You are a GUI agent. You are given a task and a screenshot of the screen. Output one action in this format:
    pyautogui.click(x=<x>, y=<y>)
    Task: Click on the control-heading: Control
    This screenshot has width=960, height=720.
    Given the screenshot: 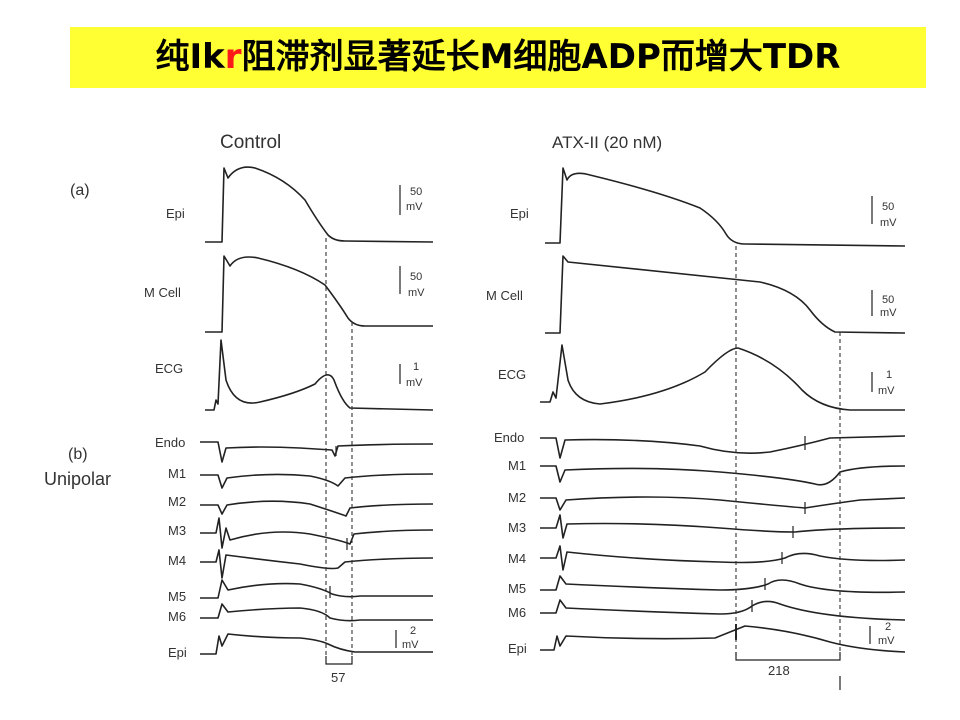 What is the action you would take?
    pyautogui.click(x=250, y=142)
    